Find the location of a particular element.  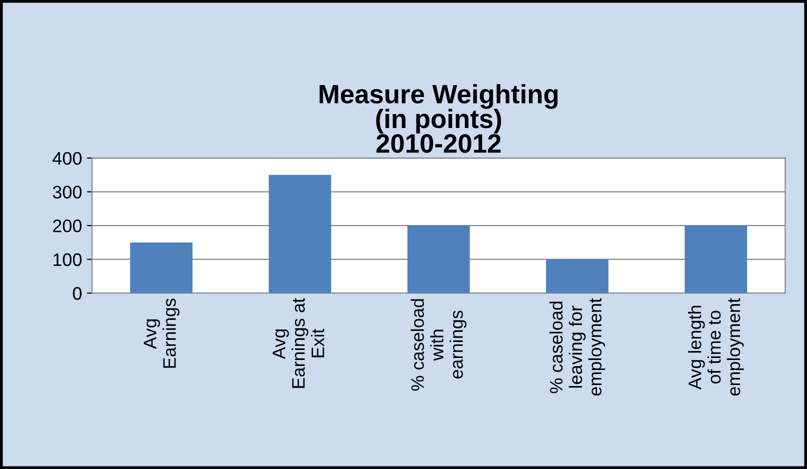

y-tick-label: 300 is located at coordinates (67, 192).